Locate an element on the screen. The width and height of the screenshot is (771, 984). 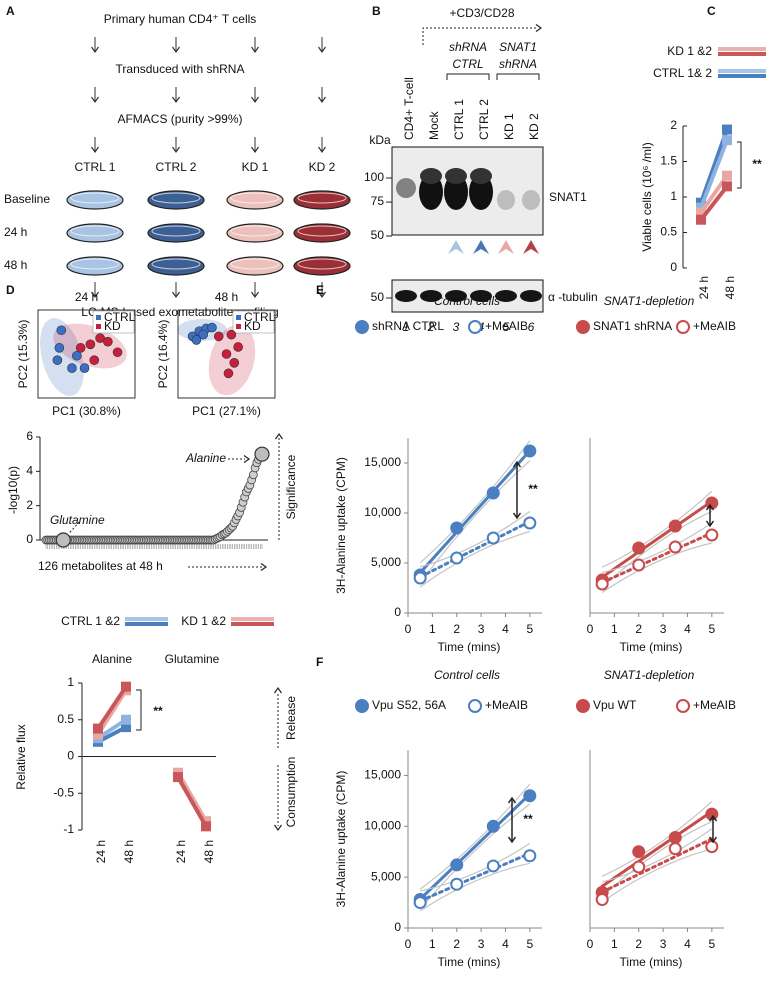
lane-number: 3 is located at coordinates (456, 327).